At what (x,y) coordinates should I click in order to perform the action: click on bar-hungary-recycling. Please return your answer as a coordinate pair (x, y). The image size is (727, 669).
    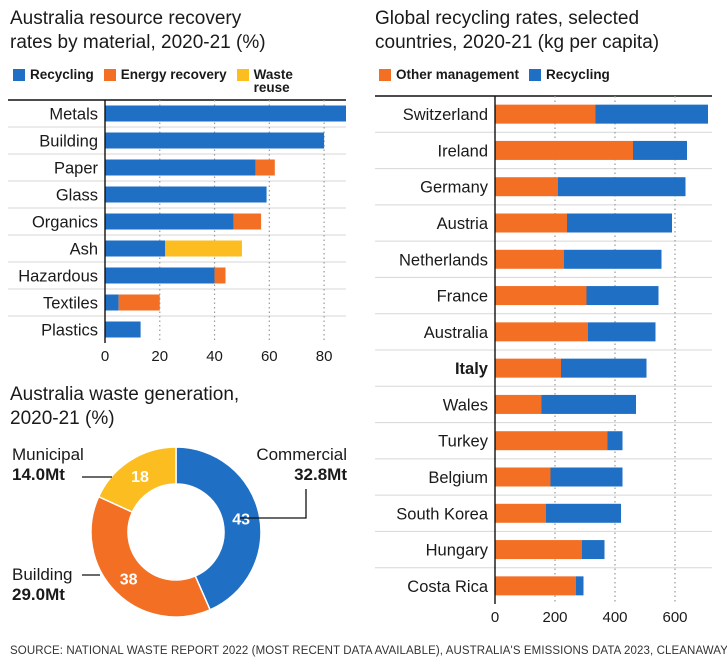
    Looking at the image, I should click on (593, 550).